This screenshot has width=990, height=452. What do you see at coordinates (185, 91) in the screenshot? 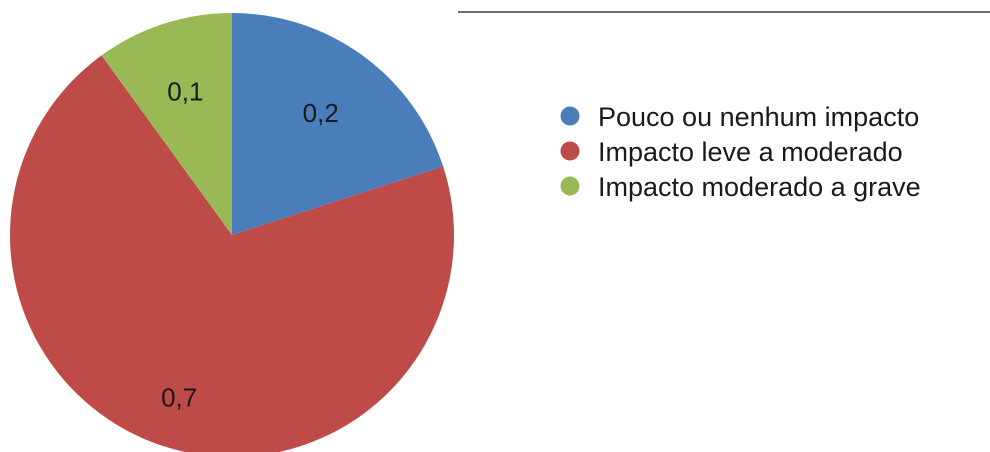
I see `value-label-impacto-moderado-a-grave: 0,1` at bounding box center [185, 91].